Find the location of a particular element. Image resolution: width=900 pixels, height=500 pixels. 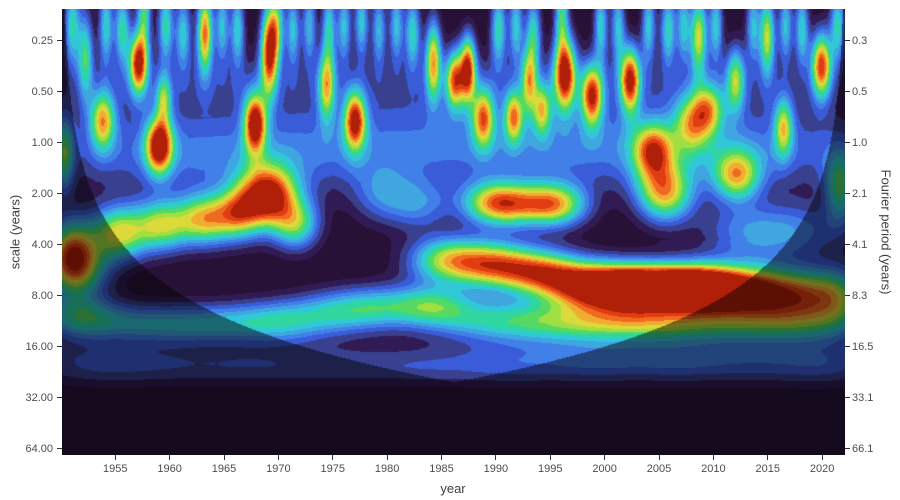

y-axis-right-tick-label: 4.1 is located at coordinates (860, 244).